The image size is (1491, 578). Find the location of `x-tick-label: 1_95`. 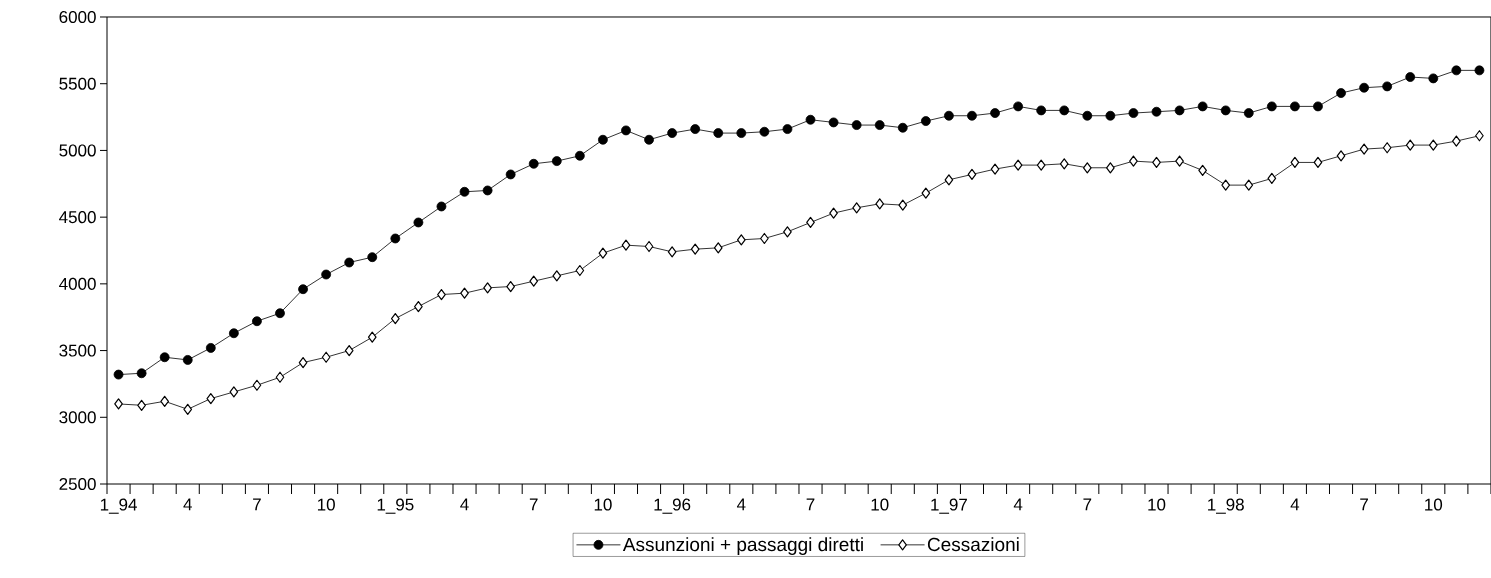

x-tick-label: 1_95 is located at coordinates (395, 506).